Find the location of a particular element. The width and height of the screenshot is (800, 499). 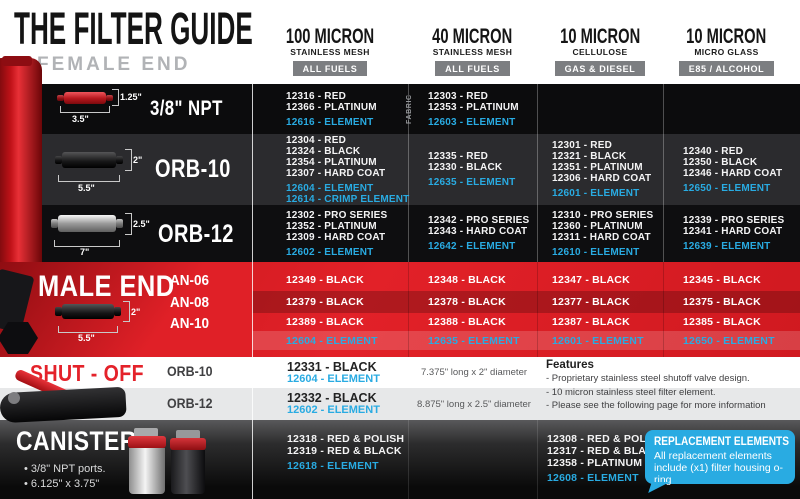

parts-cell: 12379 - BLACK is located at coordinates (330, 302).